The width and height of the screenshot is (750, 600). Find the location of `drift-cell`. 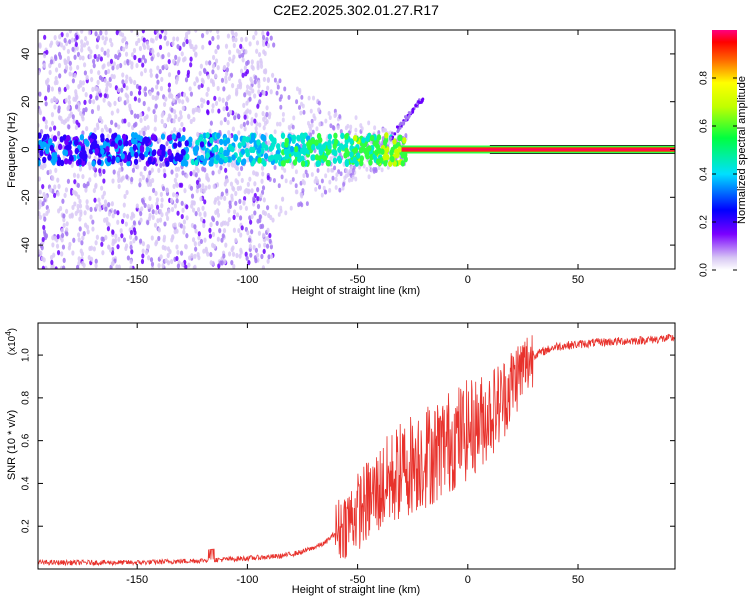

drift-cell is located at coordinates (418, 102).